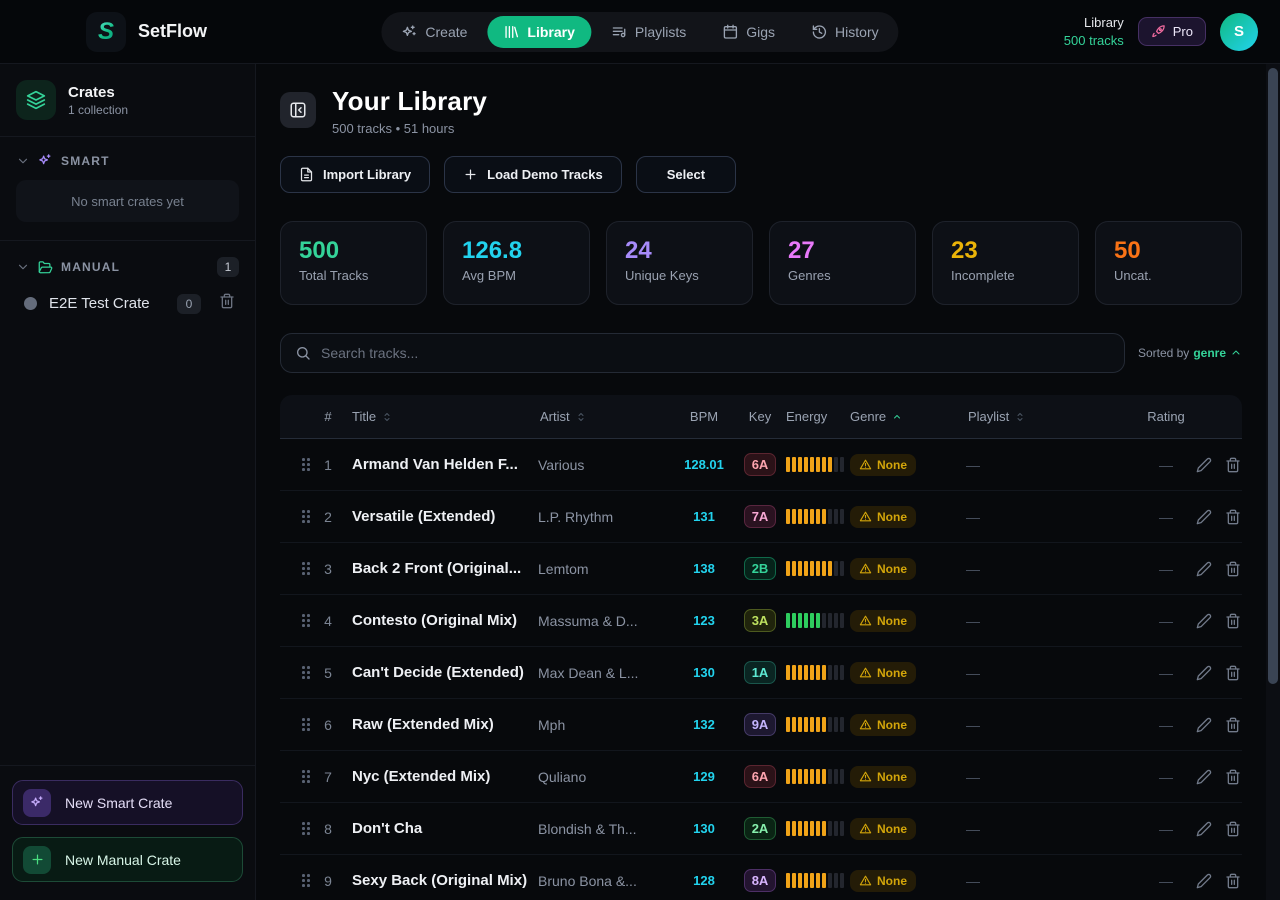  I want to click on warning-icon, so click(865, 568).